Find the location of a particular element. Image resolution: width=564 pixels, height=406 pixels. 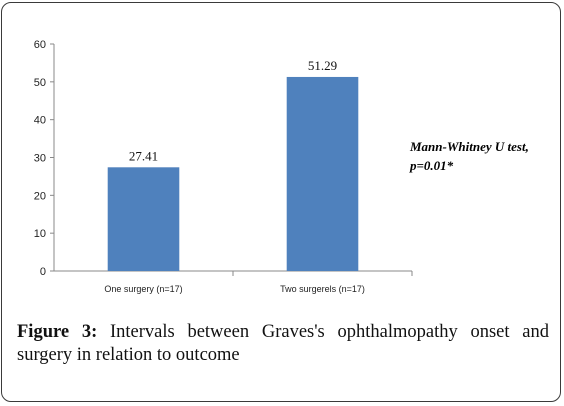

y-tick-label: 30 is located at coordinates (40, 159).